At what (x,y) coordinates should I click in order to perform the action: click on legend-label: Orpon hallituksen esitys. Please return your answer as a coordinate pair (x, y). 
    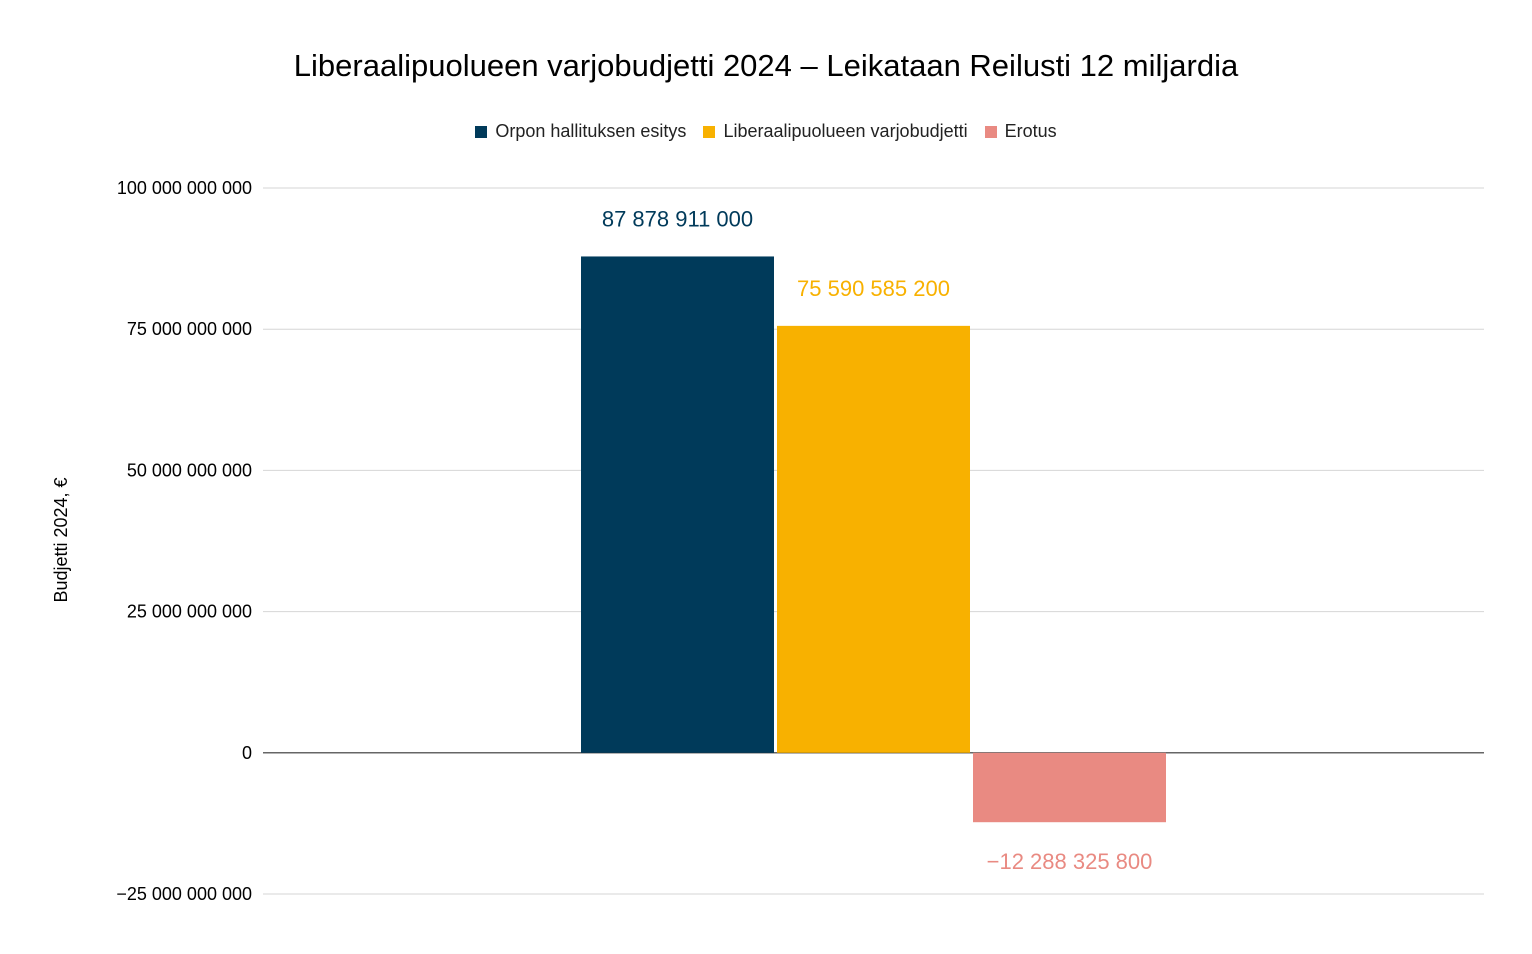
    Looking at the image, I should click on (591, 131).